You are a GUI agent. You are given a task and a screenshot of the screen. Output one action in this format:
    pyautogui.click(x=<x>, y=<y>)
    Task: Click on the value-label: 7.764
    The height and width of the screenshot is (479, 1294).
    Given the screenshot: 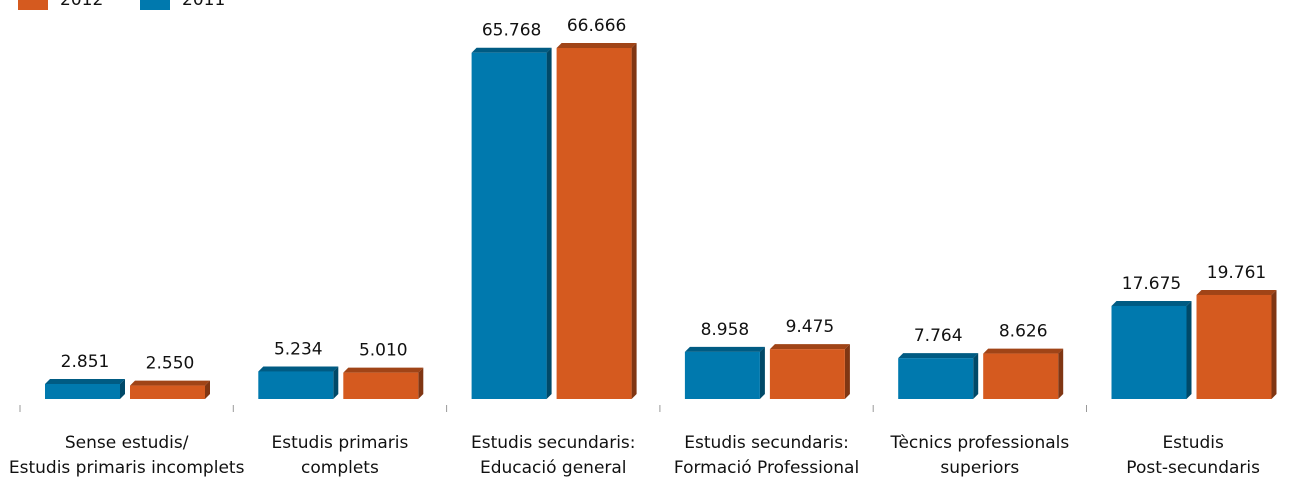 What is the action you would take?
    pyautogui.click(x=938, y=336)
    